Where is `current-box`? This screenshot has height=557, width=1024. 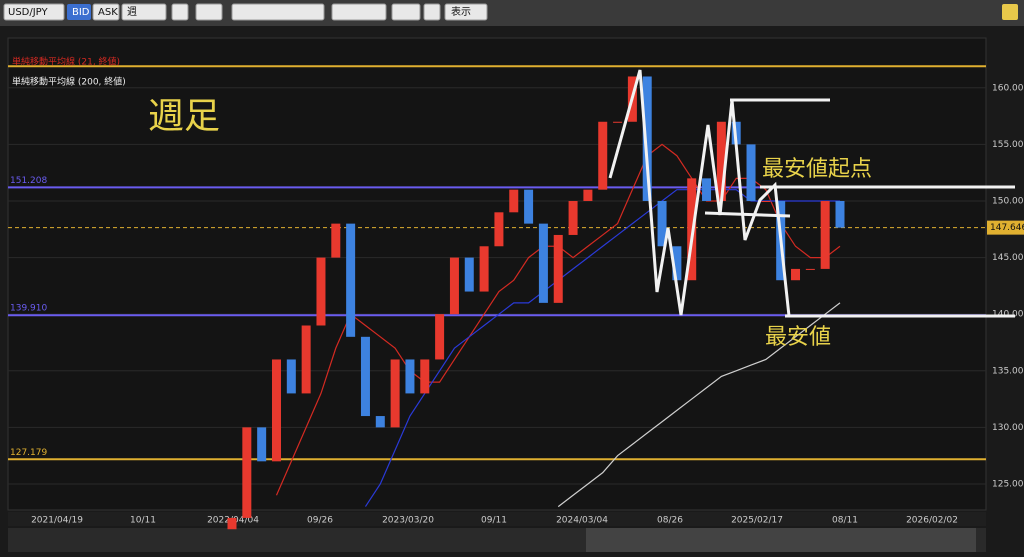 current-box is located at coordinates (1005, 227).